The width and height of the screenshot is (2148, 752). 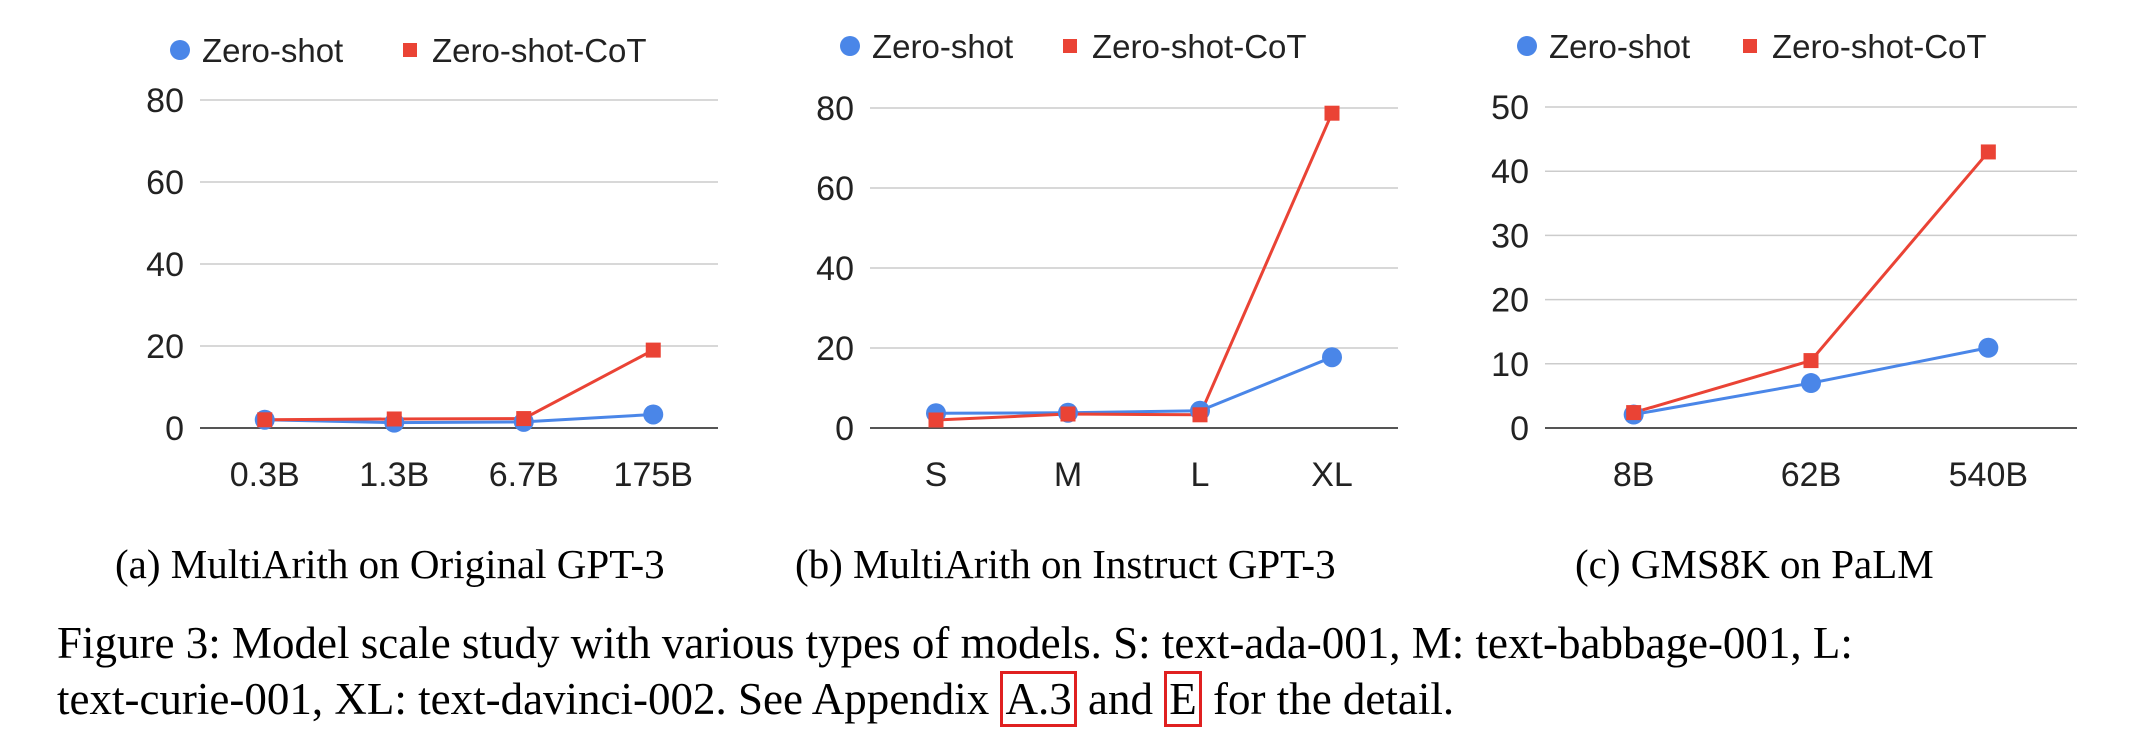 What do you see at coordinates (653, 475) in the screenshot?
I see `x-tick-label: 175B` at bounding box center [653, 475].